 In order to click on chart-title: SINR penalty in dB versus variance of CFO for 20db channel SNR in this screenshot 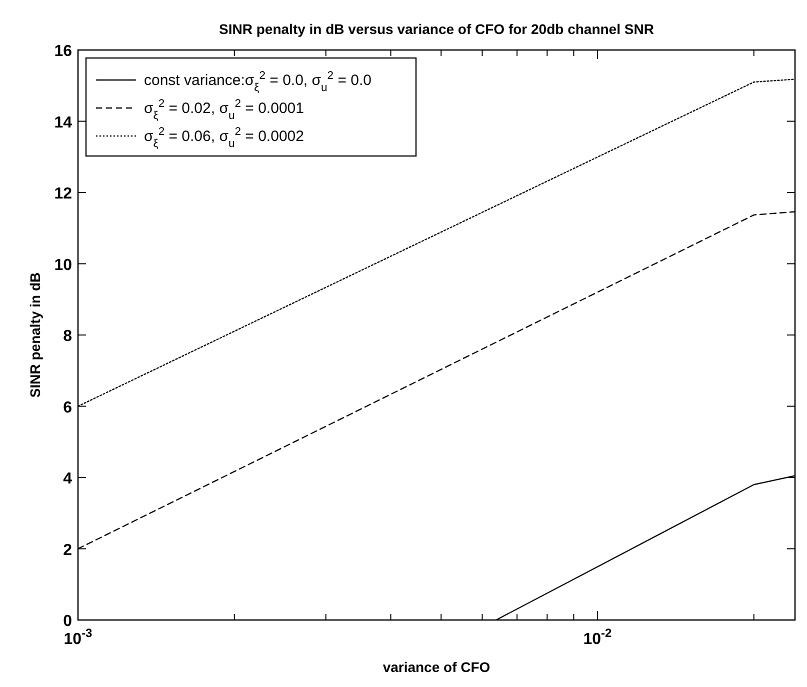, I will do `click(436, 29)`.